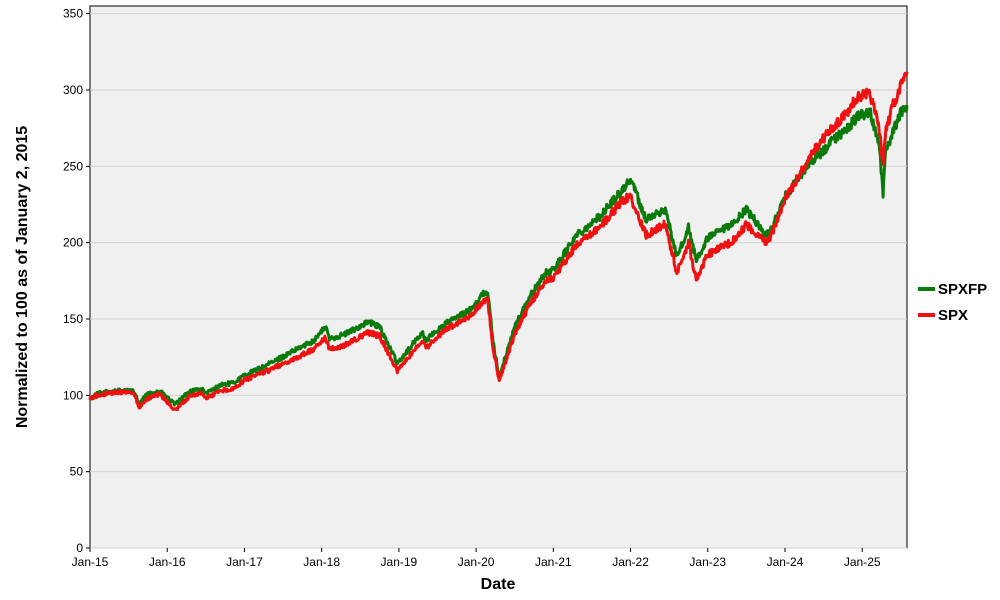 The height and width of the screenshot is (600, 1000). Describe the element at coordinates (476, 562) in the screenshot. I see `x-tick-label: Jan-20` at that location.